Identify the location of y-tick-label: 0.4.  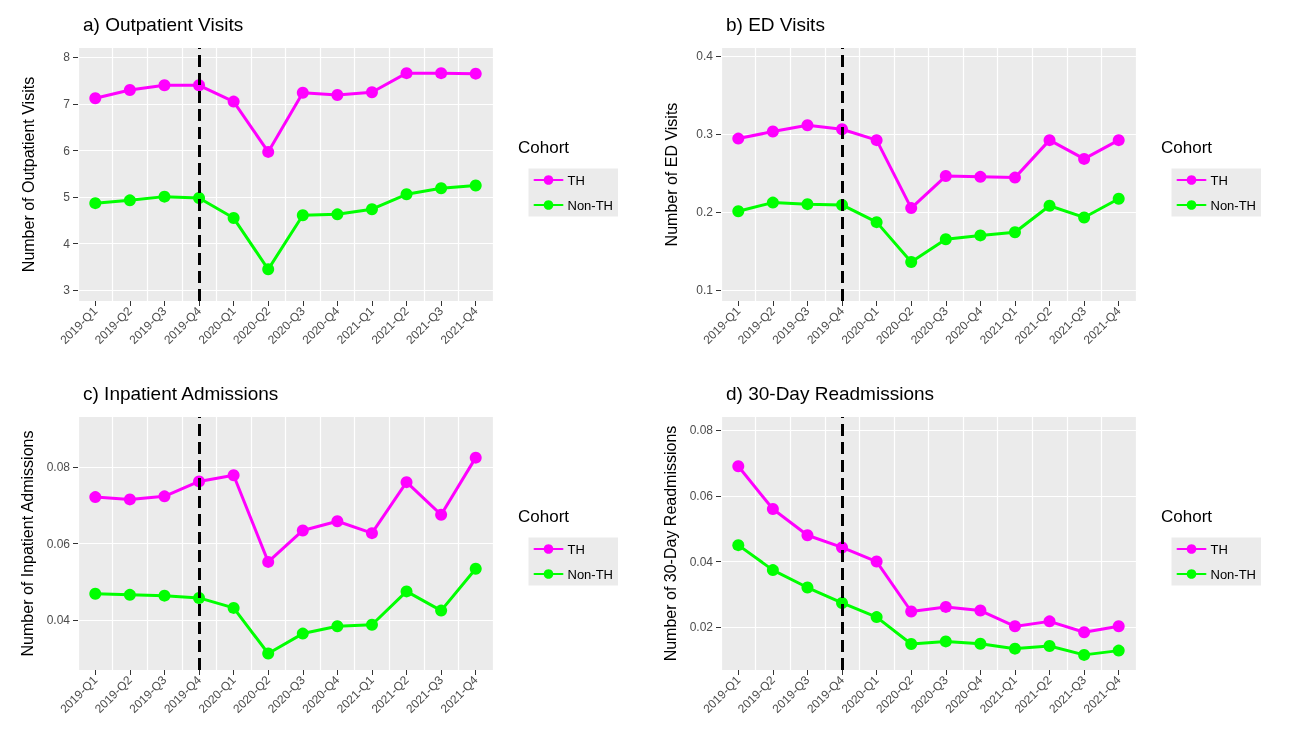
(705, 55).